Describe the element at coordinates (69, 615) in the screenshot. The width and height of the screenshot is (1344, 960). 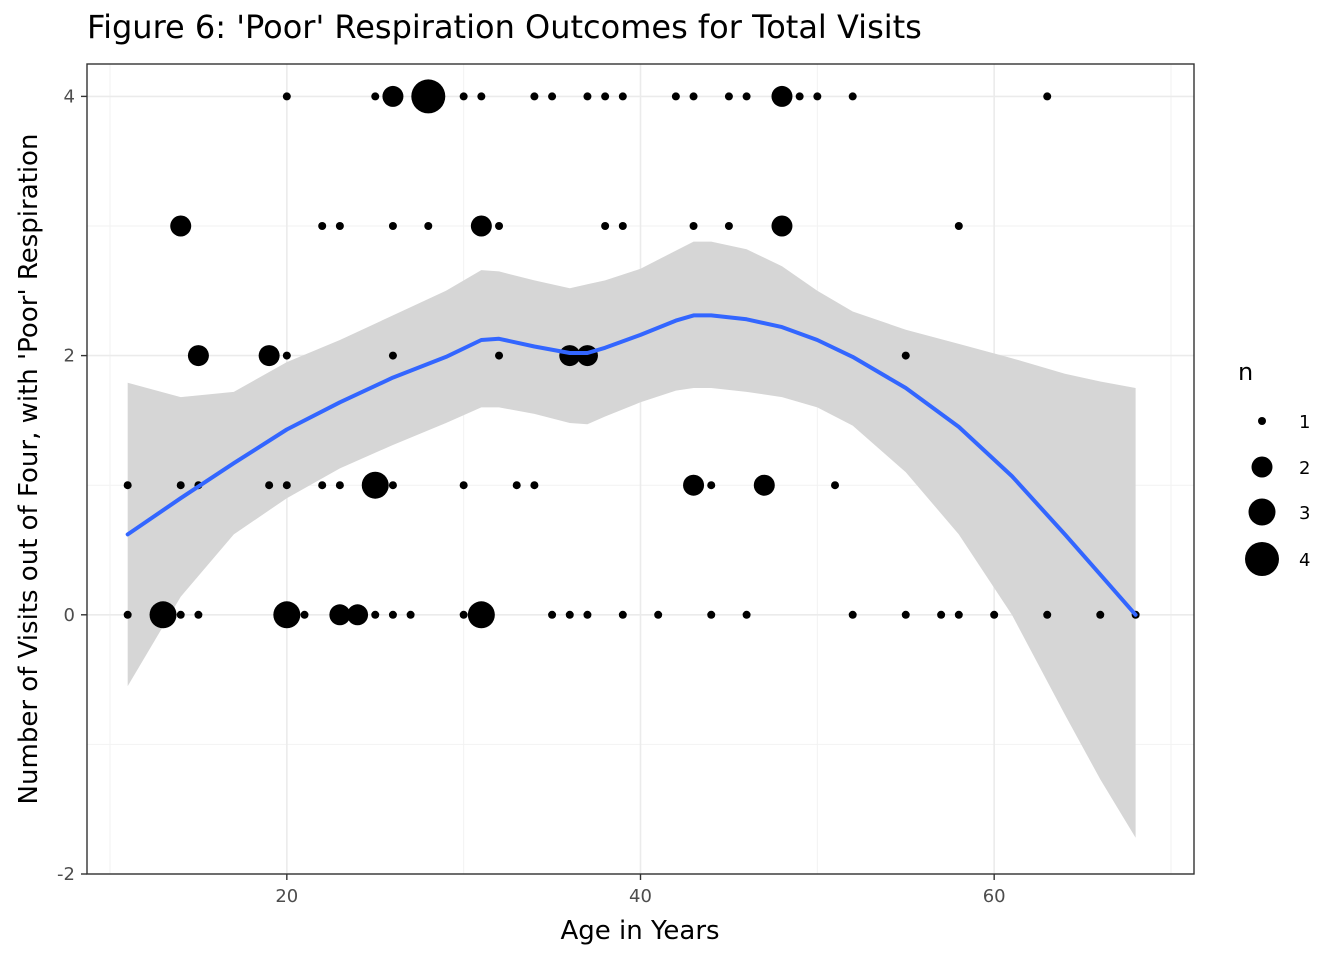
I see `y-tick-label: 0` at that location.